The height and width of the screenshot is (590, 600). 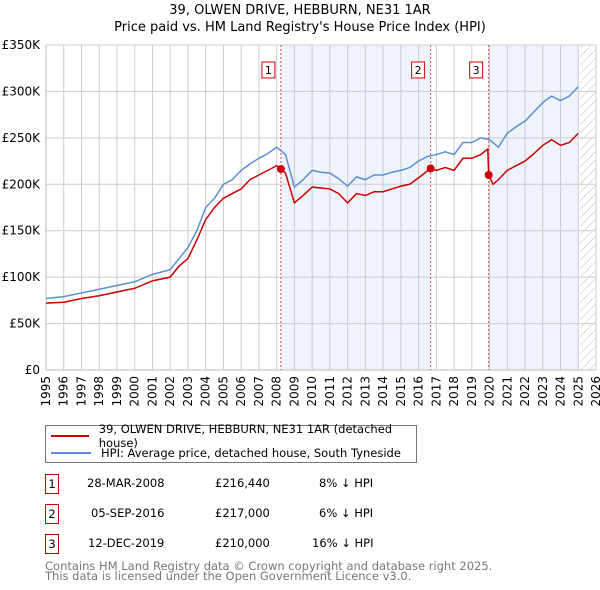 I want to click on x-tick-label: 2023, so click(x=543, y=391).